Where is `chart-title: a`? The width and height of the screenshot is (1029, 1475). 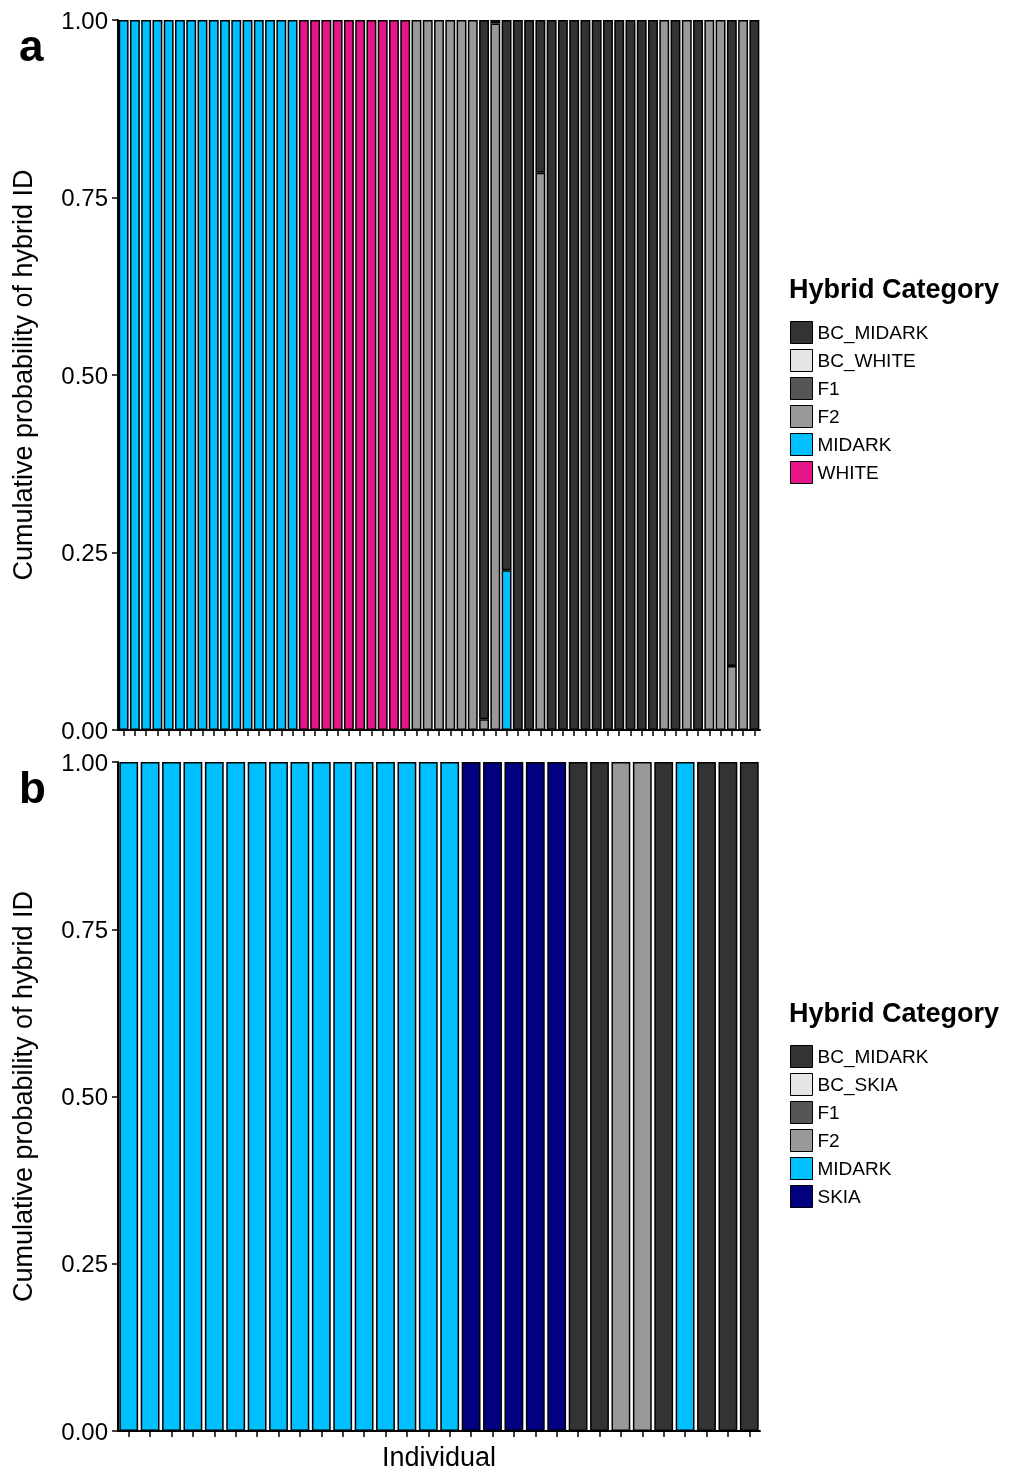
chart-title: a is located at coordinates (31, 45).